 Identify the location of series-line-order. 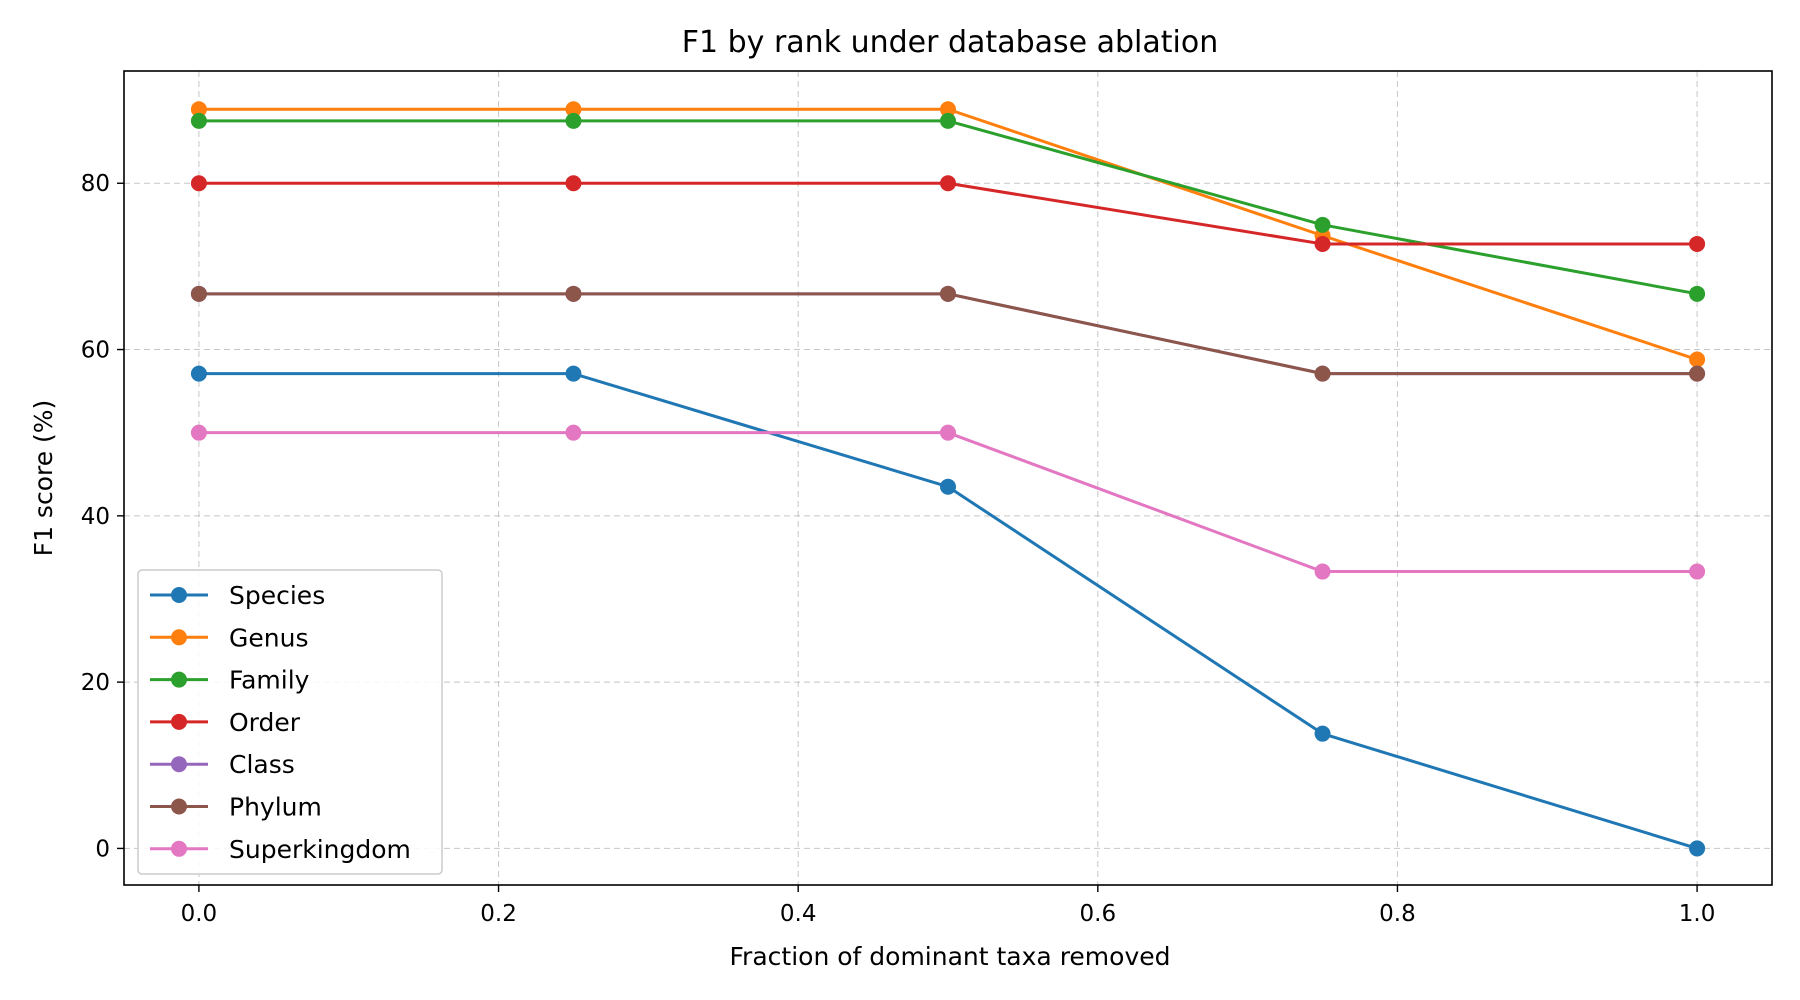
(948, 213).